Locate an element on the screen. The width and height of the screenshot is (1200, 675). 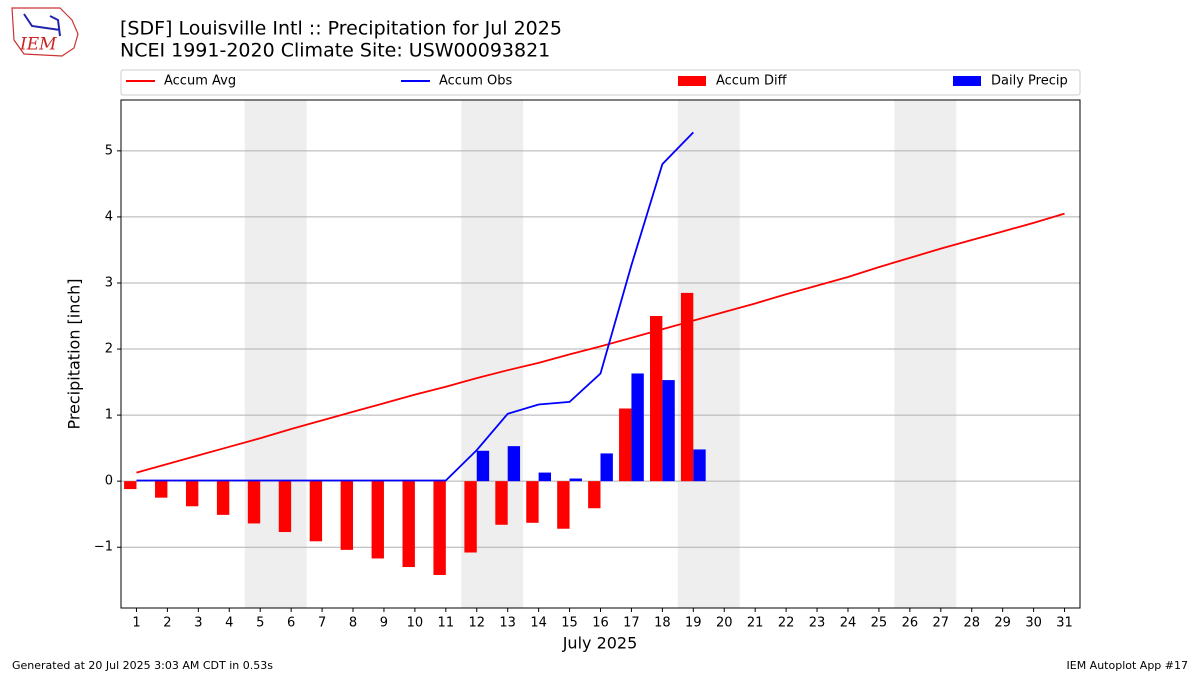
x-tick-label: 25 is located at coordinates (879, 623).